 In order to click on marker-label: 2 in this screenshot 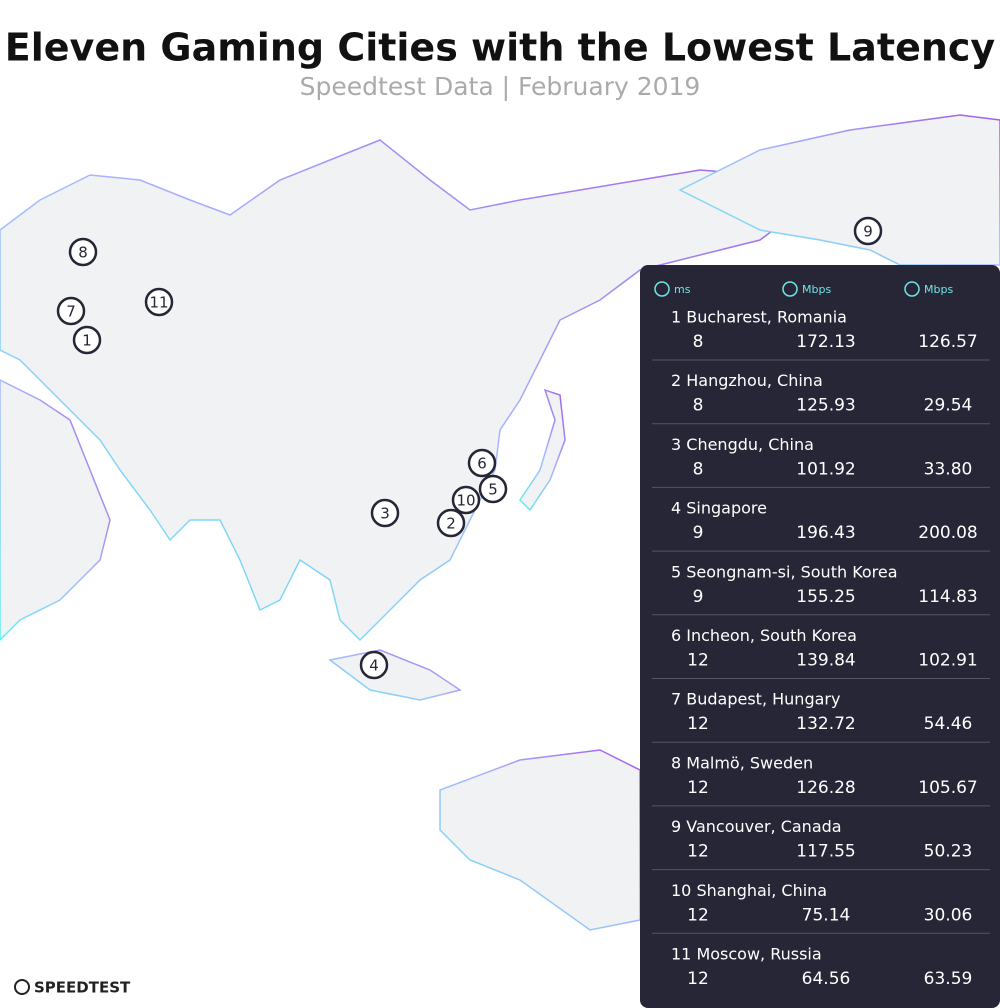, I will do `click(451, 524)`.